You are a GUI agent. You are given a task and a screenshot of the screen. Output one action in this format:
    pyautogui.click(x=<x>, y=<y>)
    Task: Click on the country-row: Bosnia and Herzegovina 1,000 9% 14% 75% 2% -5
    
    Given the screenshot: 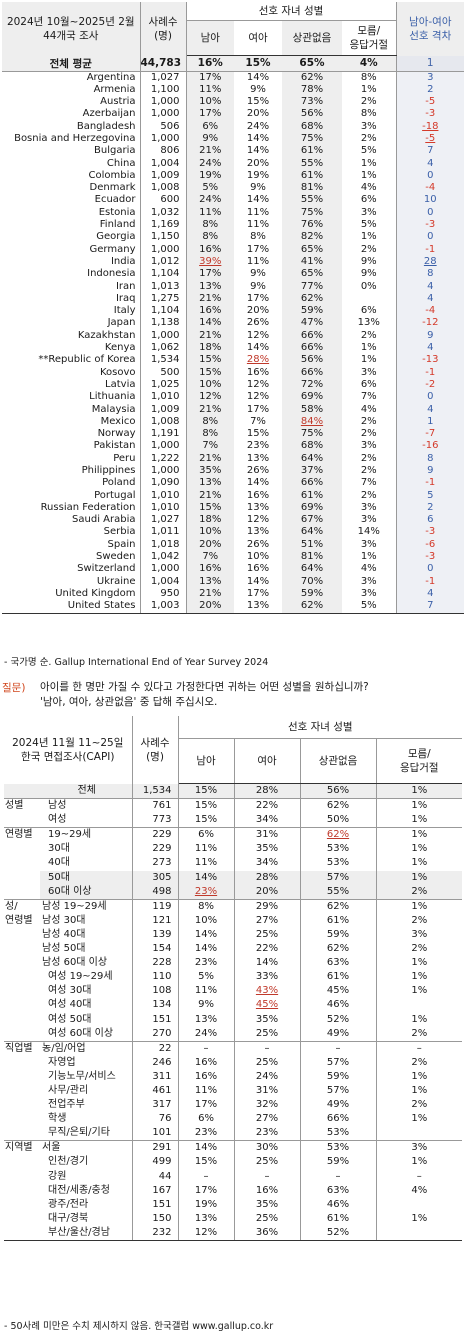 What is the action you would take?
    pyautogui.click(x=233, y=139)
    